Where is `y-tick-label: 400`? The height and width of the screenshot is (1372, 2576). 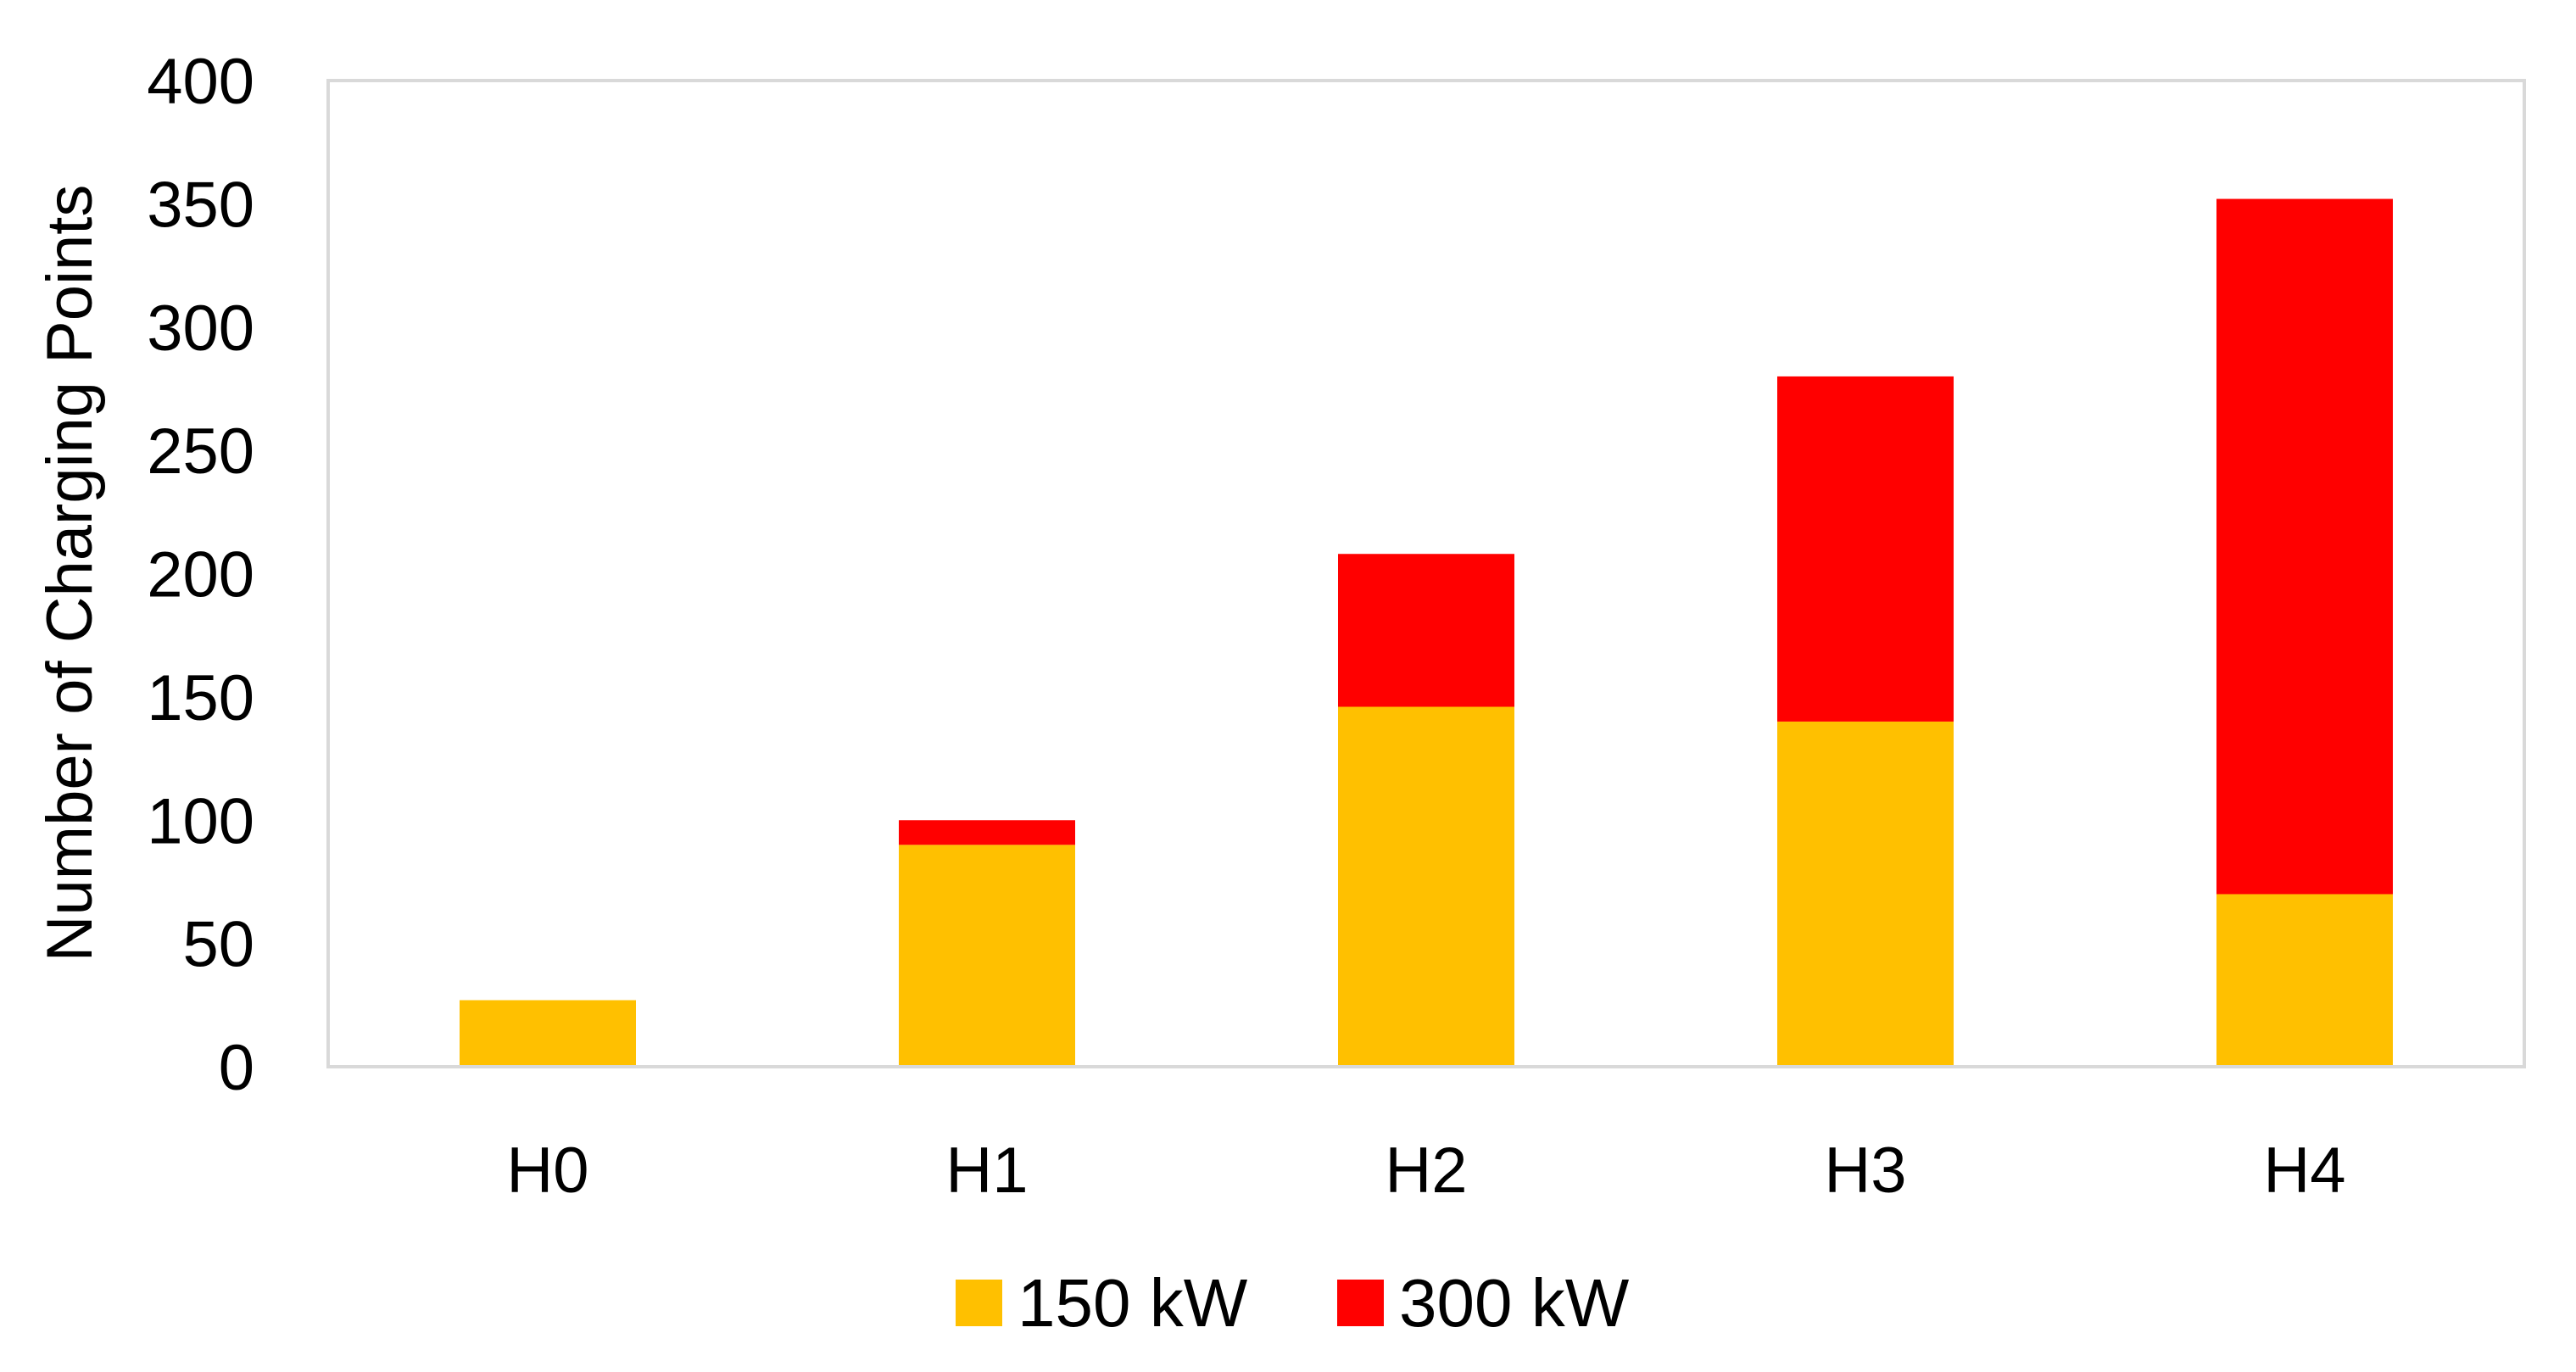
y-tick-label: 400 is located at coordinates (200, 82).